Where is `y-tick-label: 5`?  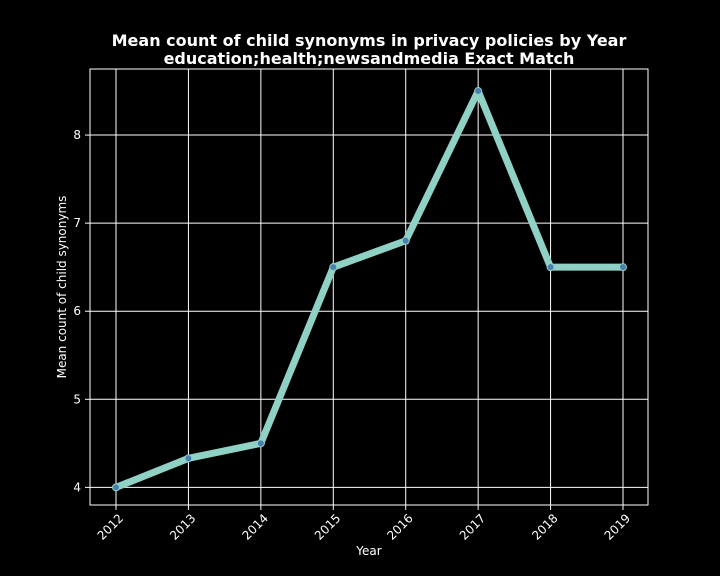 y-tick-label: 5 is located at coordinates (77, 399).